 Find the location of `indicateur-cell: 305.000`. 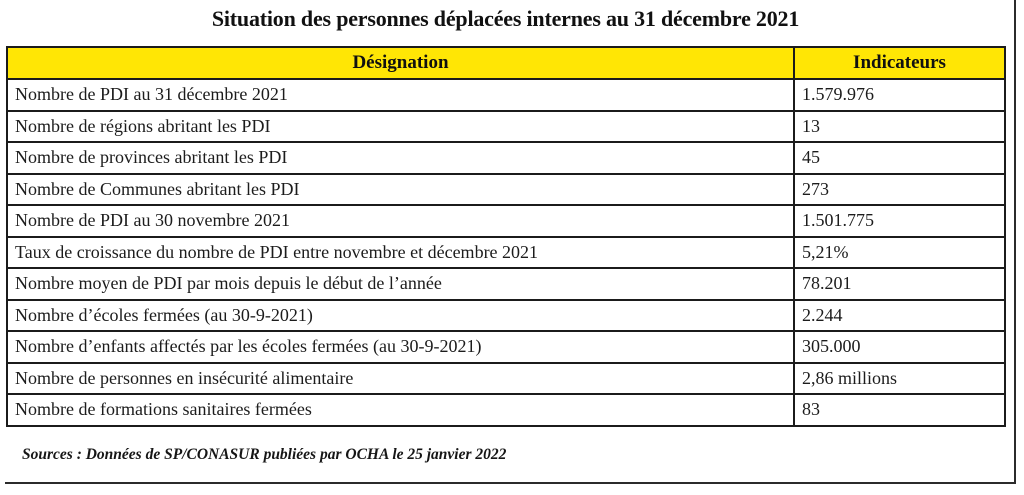

indicateur-cell: 305.000 is located at coordinates (899, 347).